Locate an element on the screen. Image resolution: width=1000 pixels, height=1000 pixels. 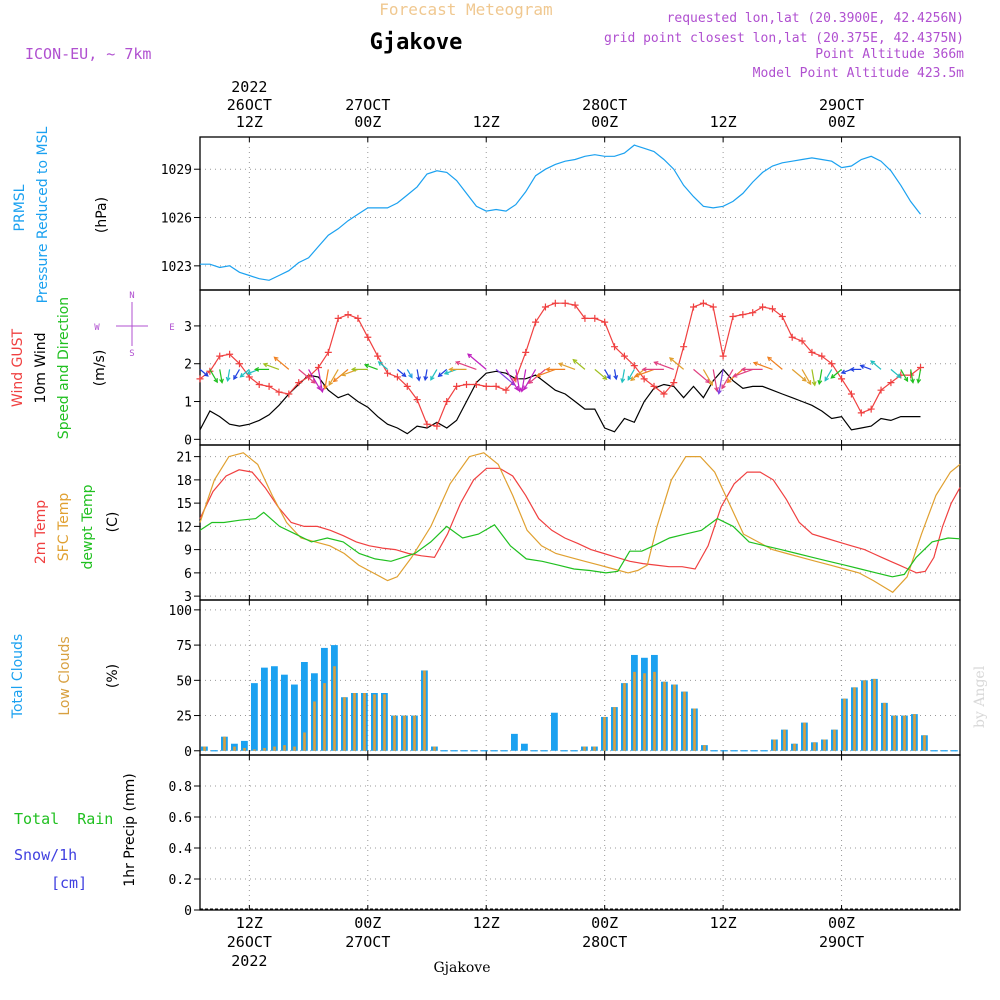
tsfc-line is located at coordinates (580, 523).